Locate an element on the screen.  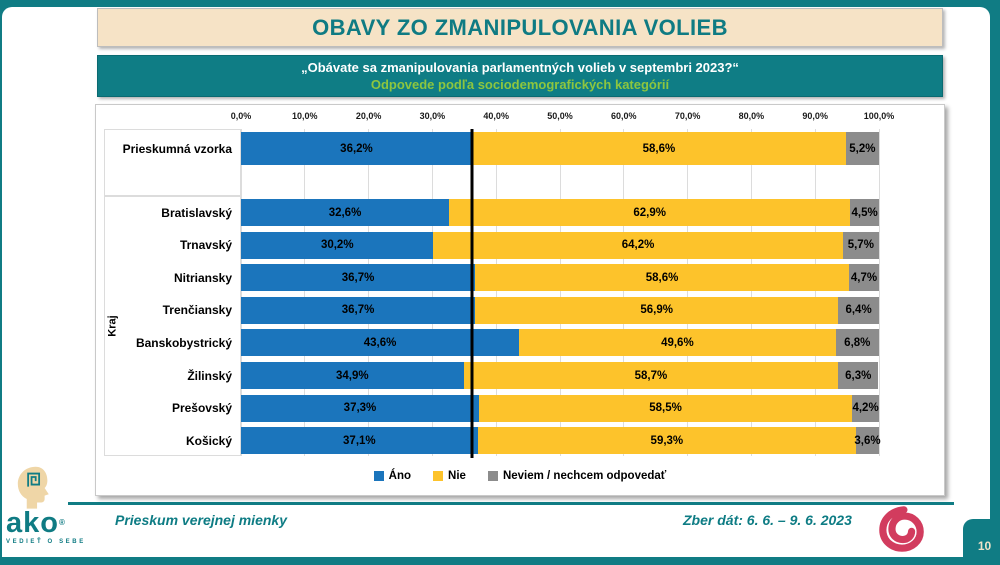
legend-item: Nie is located at coordinates (449, 476).